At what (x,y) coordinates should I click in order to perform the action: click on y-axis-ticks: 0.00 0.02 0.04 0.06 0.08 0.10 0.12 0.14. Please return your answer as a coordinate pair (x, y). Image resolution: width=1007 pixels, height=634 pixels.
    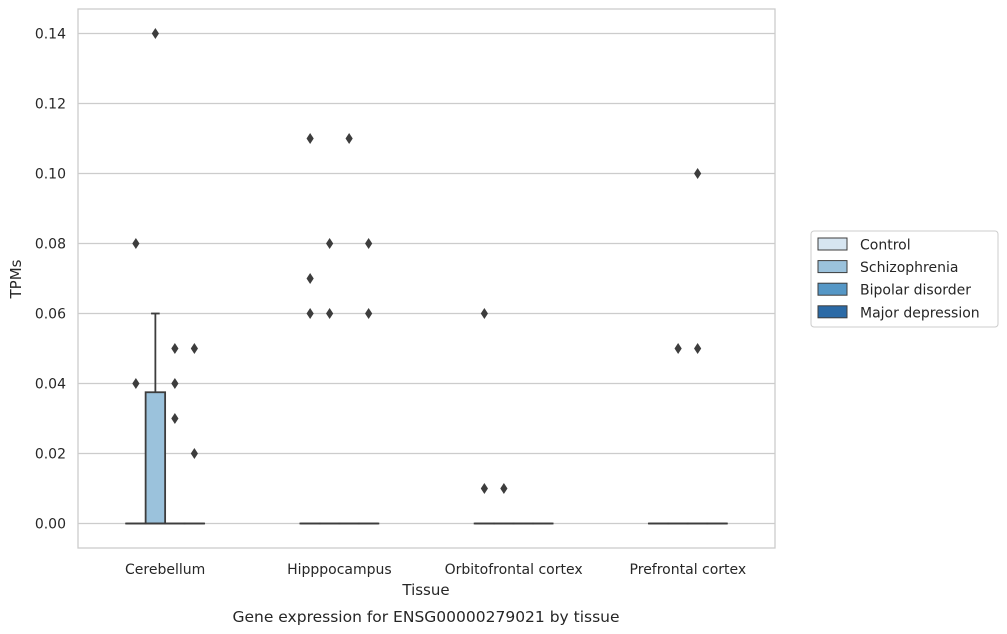
    Looking at the image, I should click on (50, 280).